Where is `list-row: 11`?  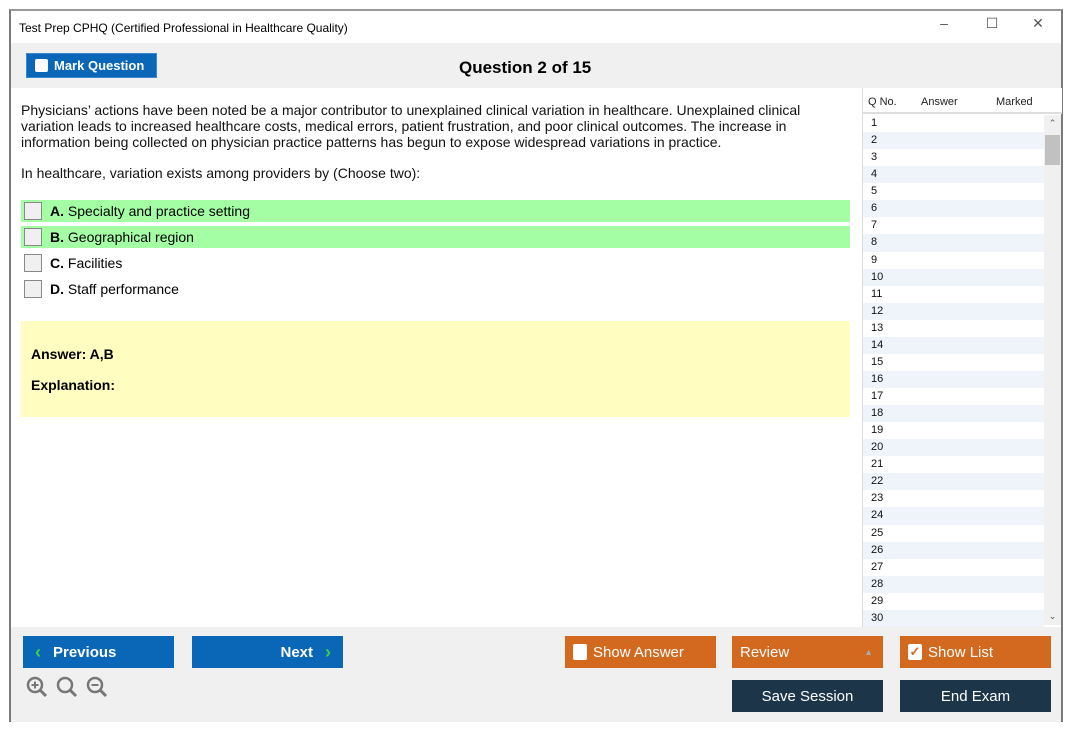
list-row: 11 is located at coordinates (877, 293).